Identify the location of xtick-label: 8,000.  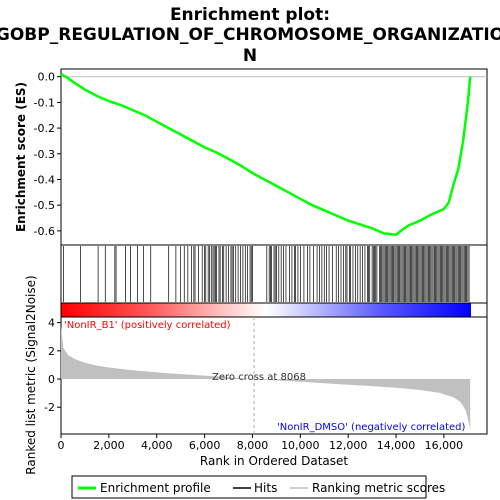
(253, 445).